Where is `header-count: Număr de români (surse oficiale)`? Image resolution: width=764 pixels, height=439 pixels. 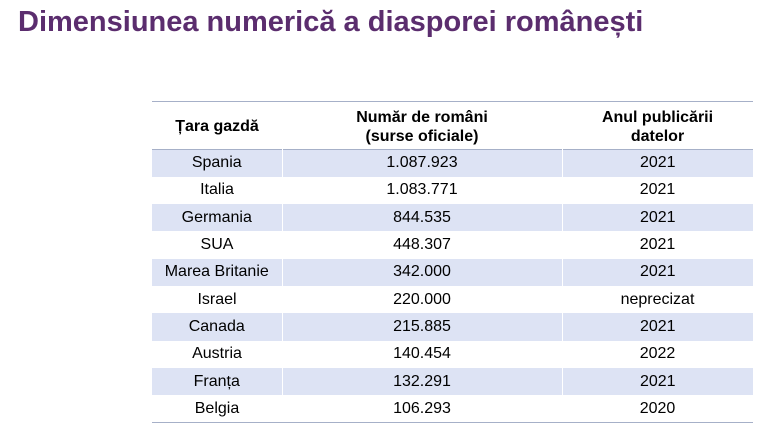
header-count: Număr de români (surse oficiale) is located at coordinates (422, 126).